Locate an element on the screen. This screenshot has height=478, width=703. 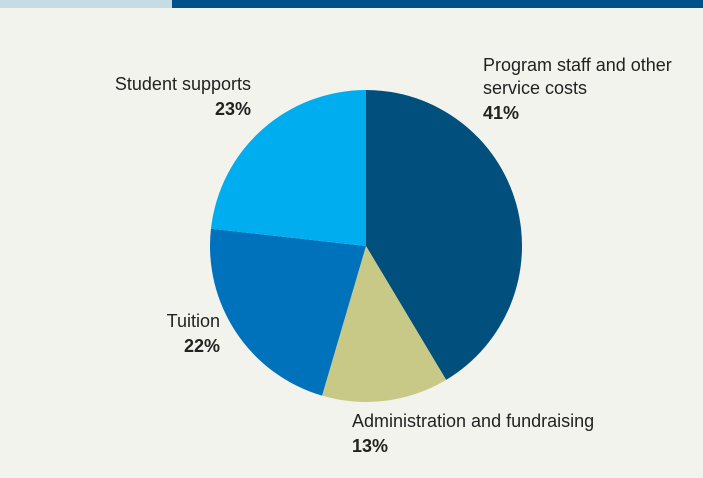
value-label: 22% is located at coordinates (201, 346).